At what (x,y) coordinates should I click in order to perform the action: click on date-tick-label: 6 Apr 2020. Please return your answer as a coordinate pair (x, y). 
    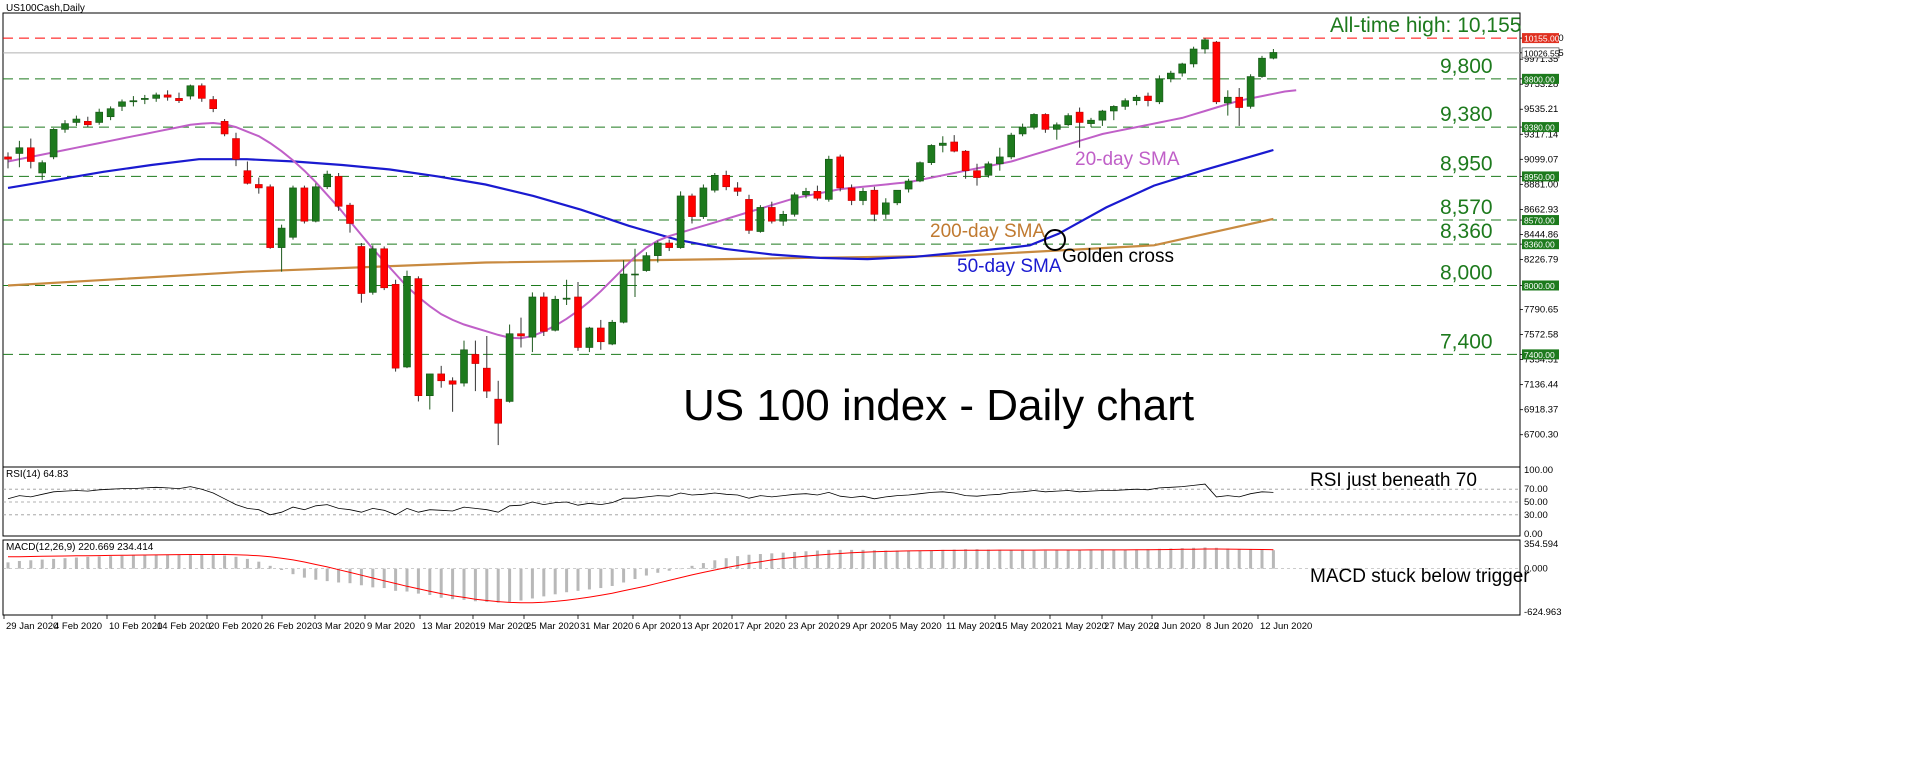
    Looking at the image, I should click on (658, 626).